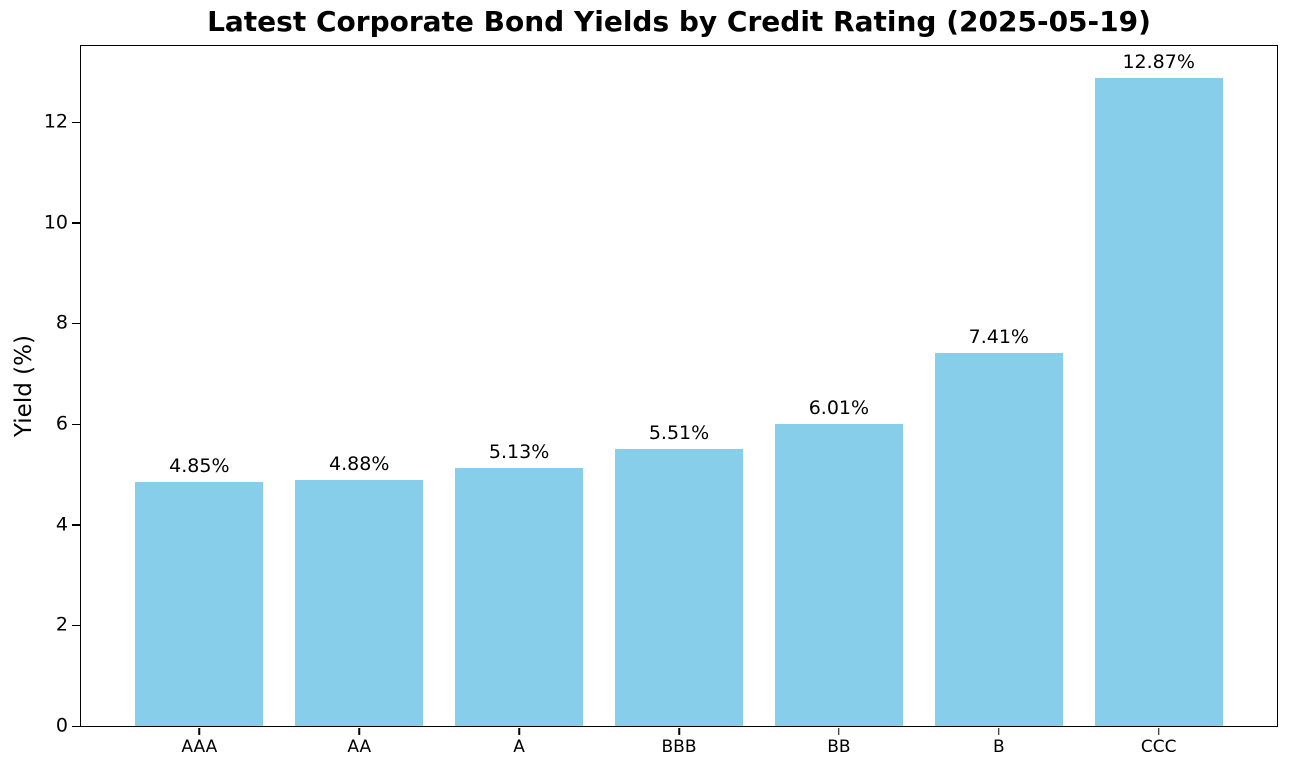 Image resolution: width=1292 pixels, height=772 pixels. I want to click on bar-value-label-a: 5.13%, so click(519, 451).